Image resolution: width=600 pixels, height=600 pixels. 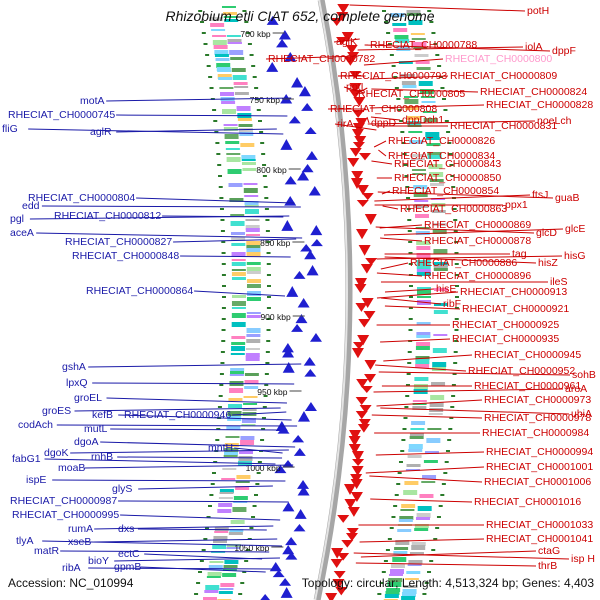 I want to click on gene-label-right: aroA, so click(x=576, y=389).